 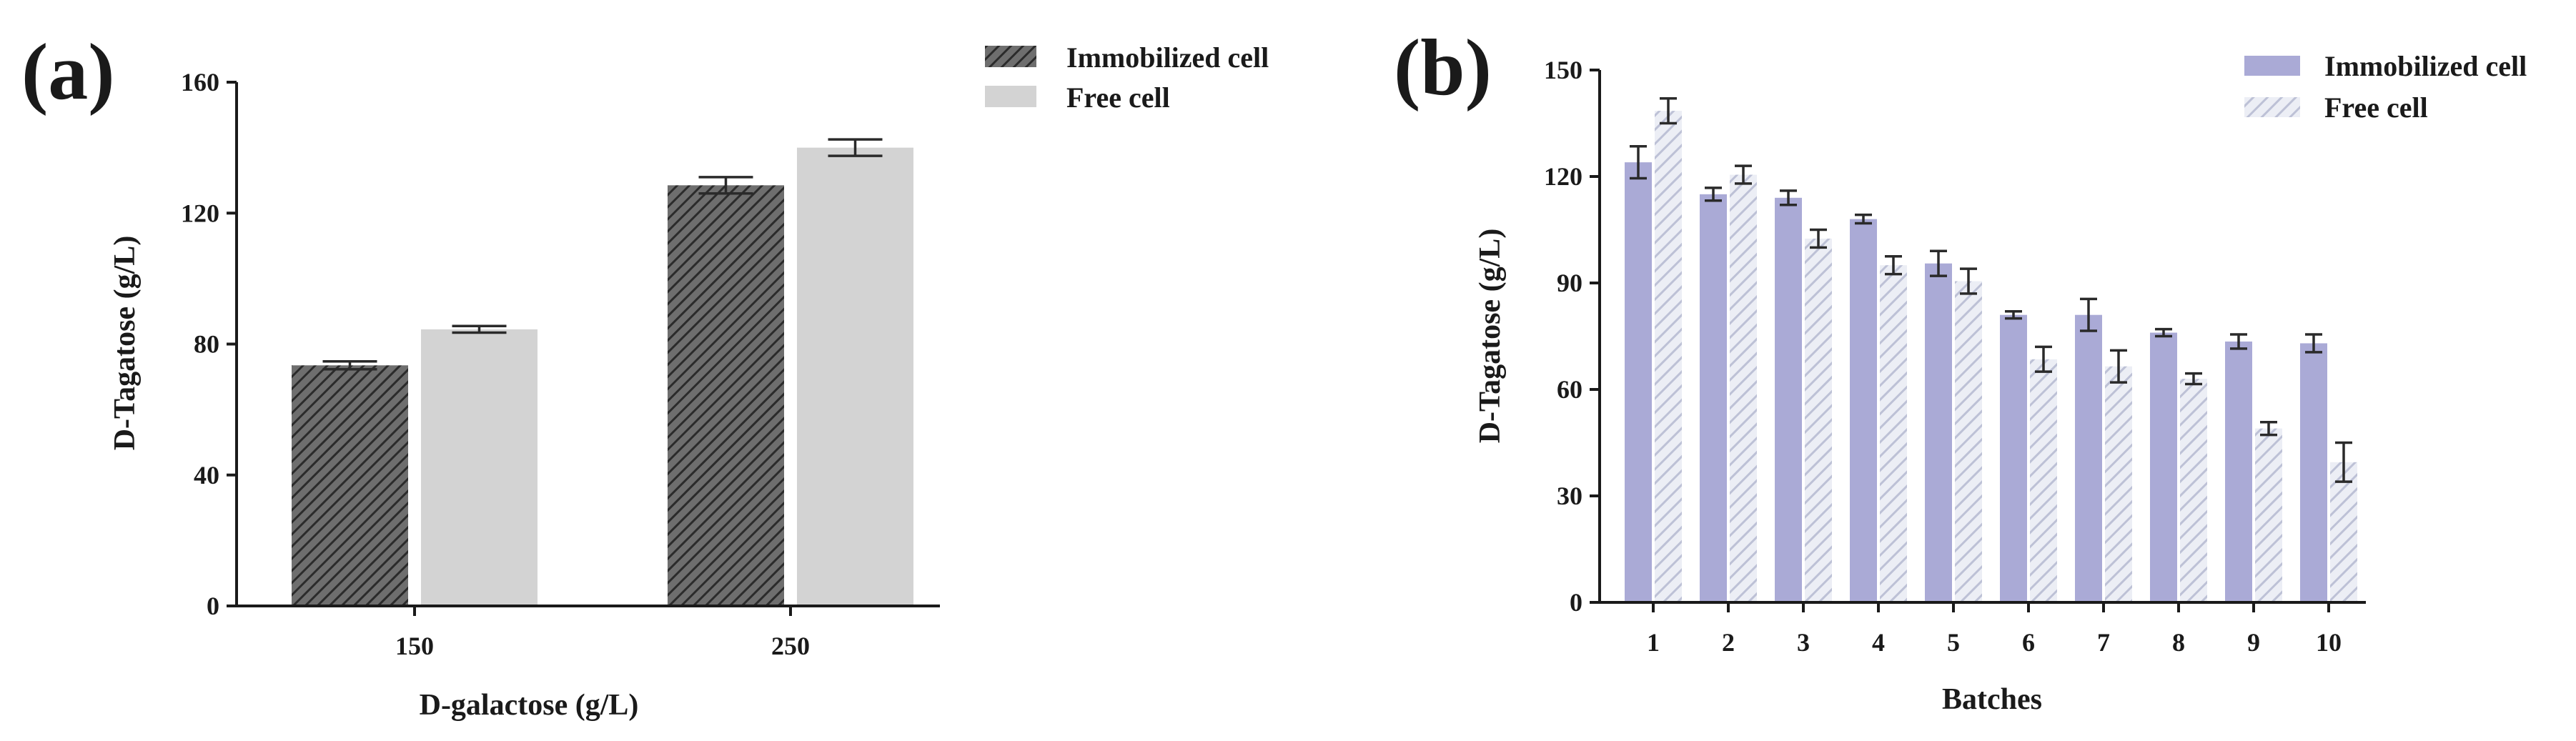 I want to click on x-tick-label: 1, so click(x=1653, y=642).